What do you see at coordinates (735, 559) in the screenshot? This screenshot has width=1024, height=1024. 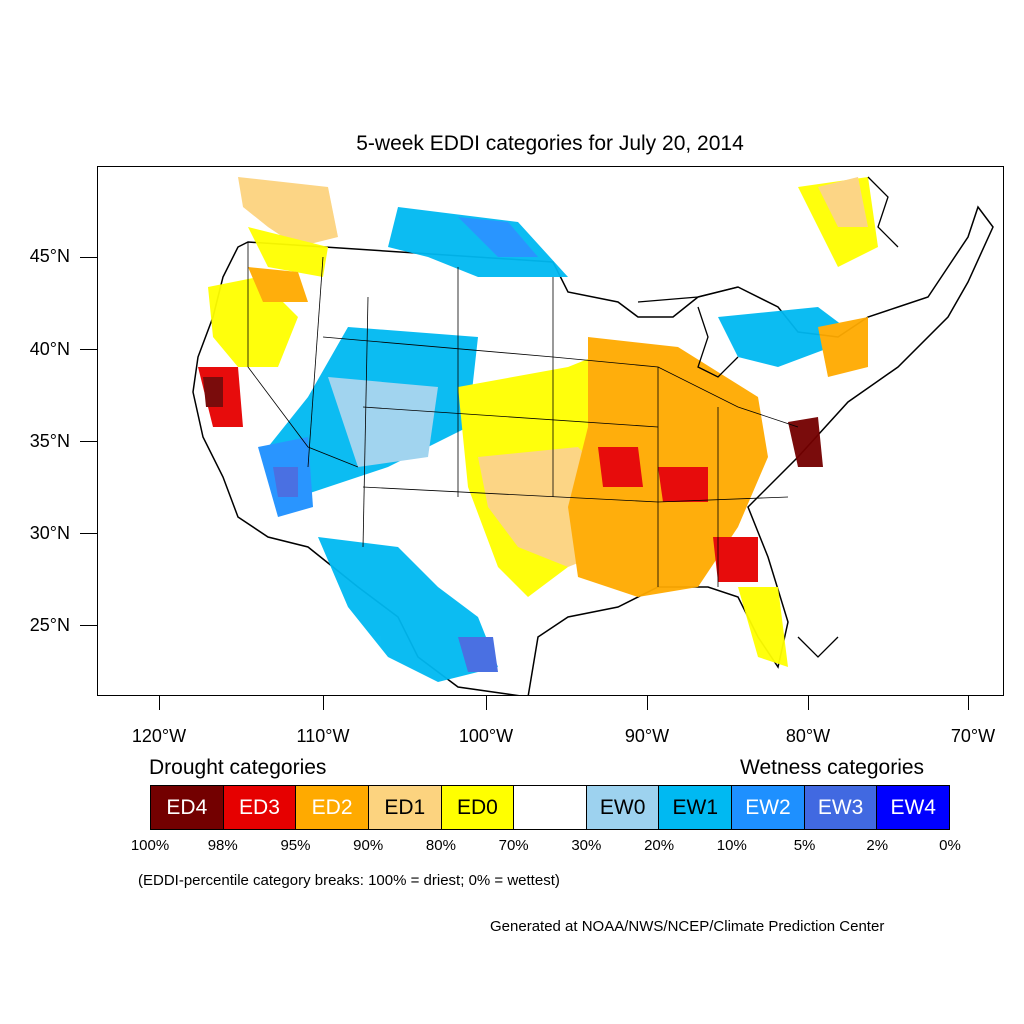 I see `ed3-region-georgia` at bounding box center [735, 559].